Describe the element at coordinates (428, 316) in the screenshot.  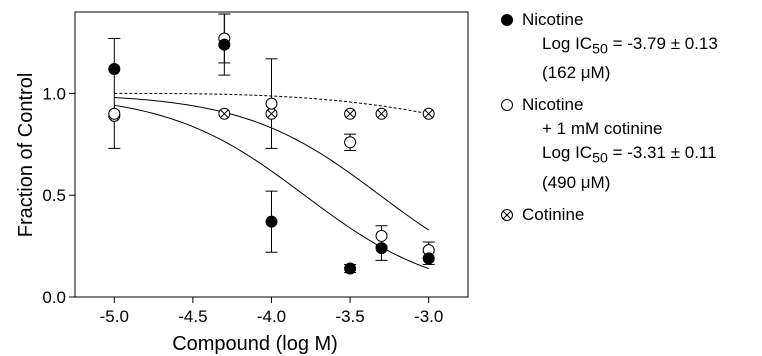
I see `x-tick-label: -3.0` at that location.